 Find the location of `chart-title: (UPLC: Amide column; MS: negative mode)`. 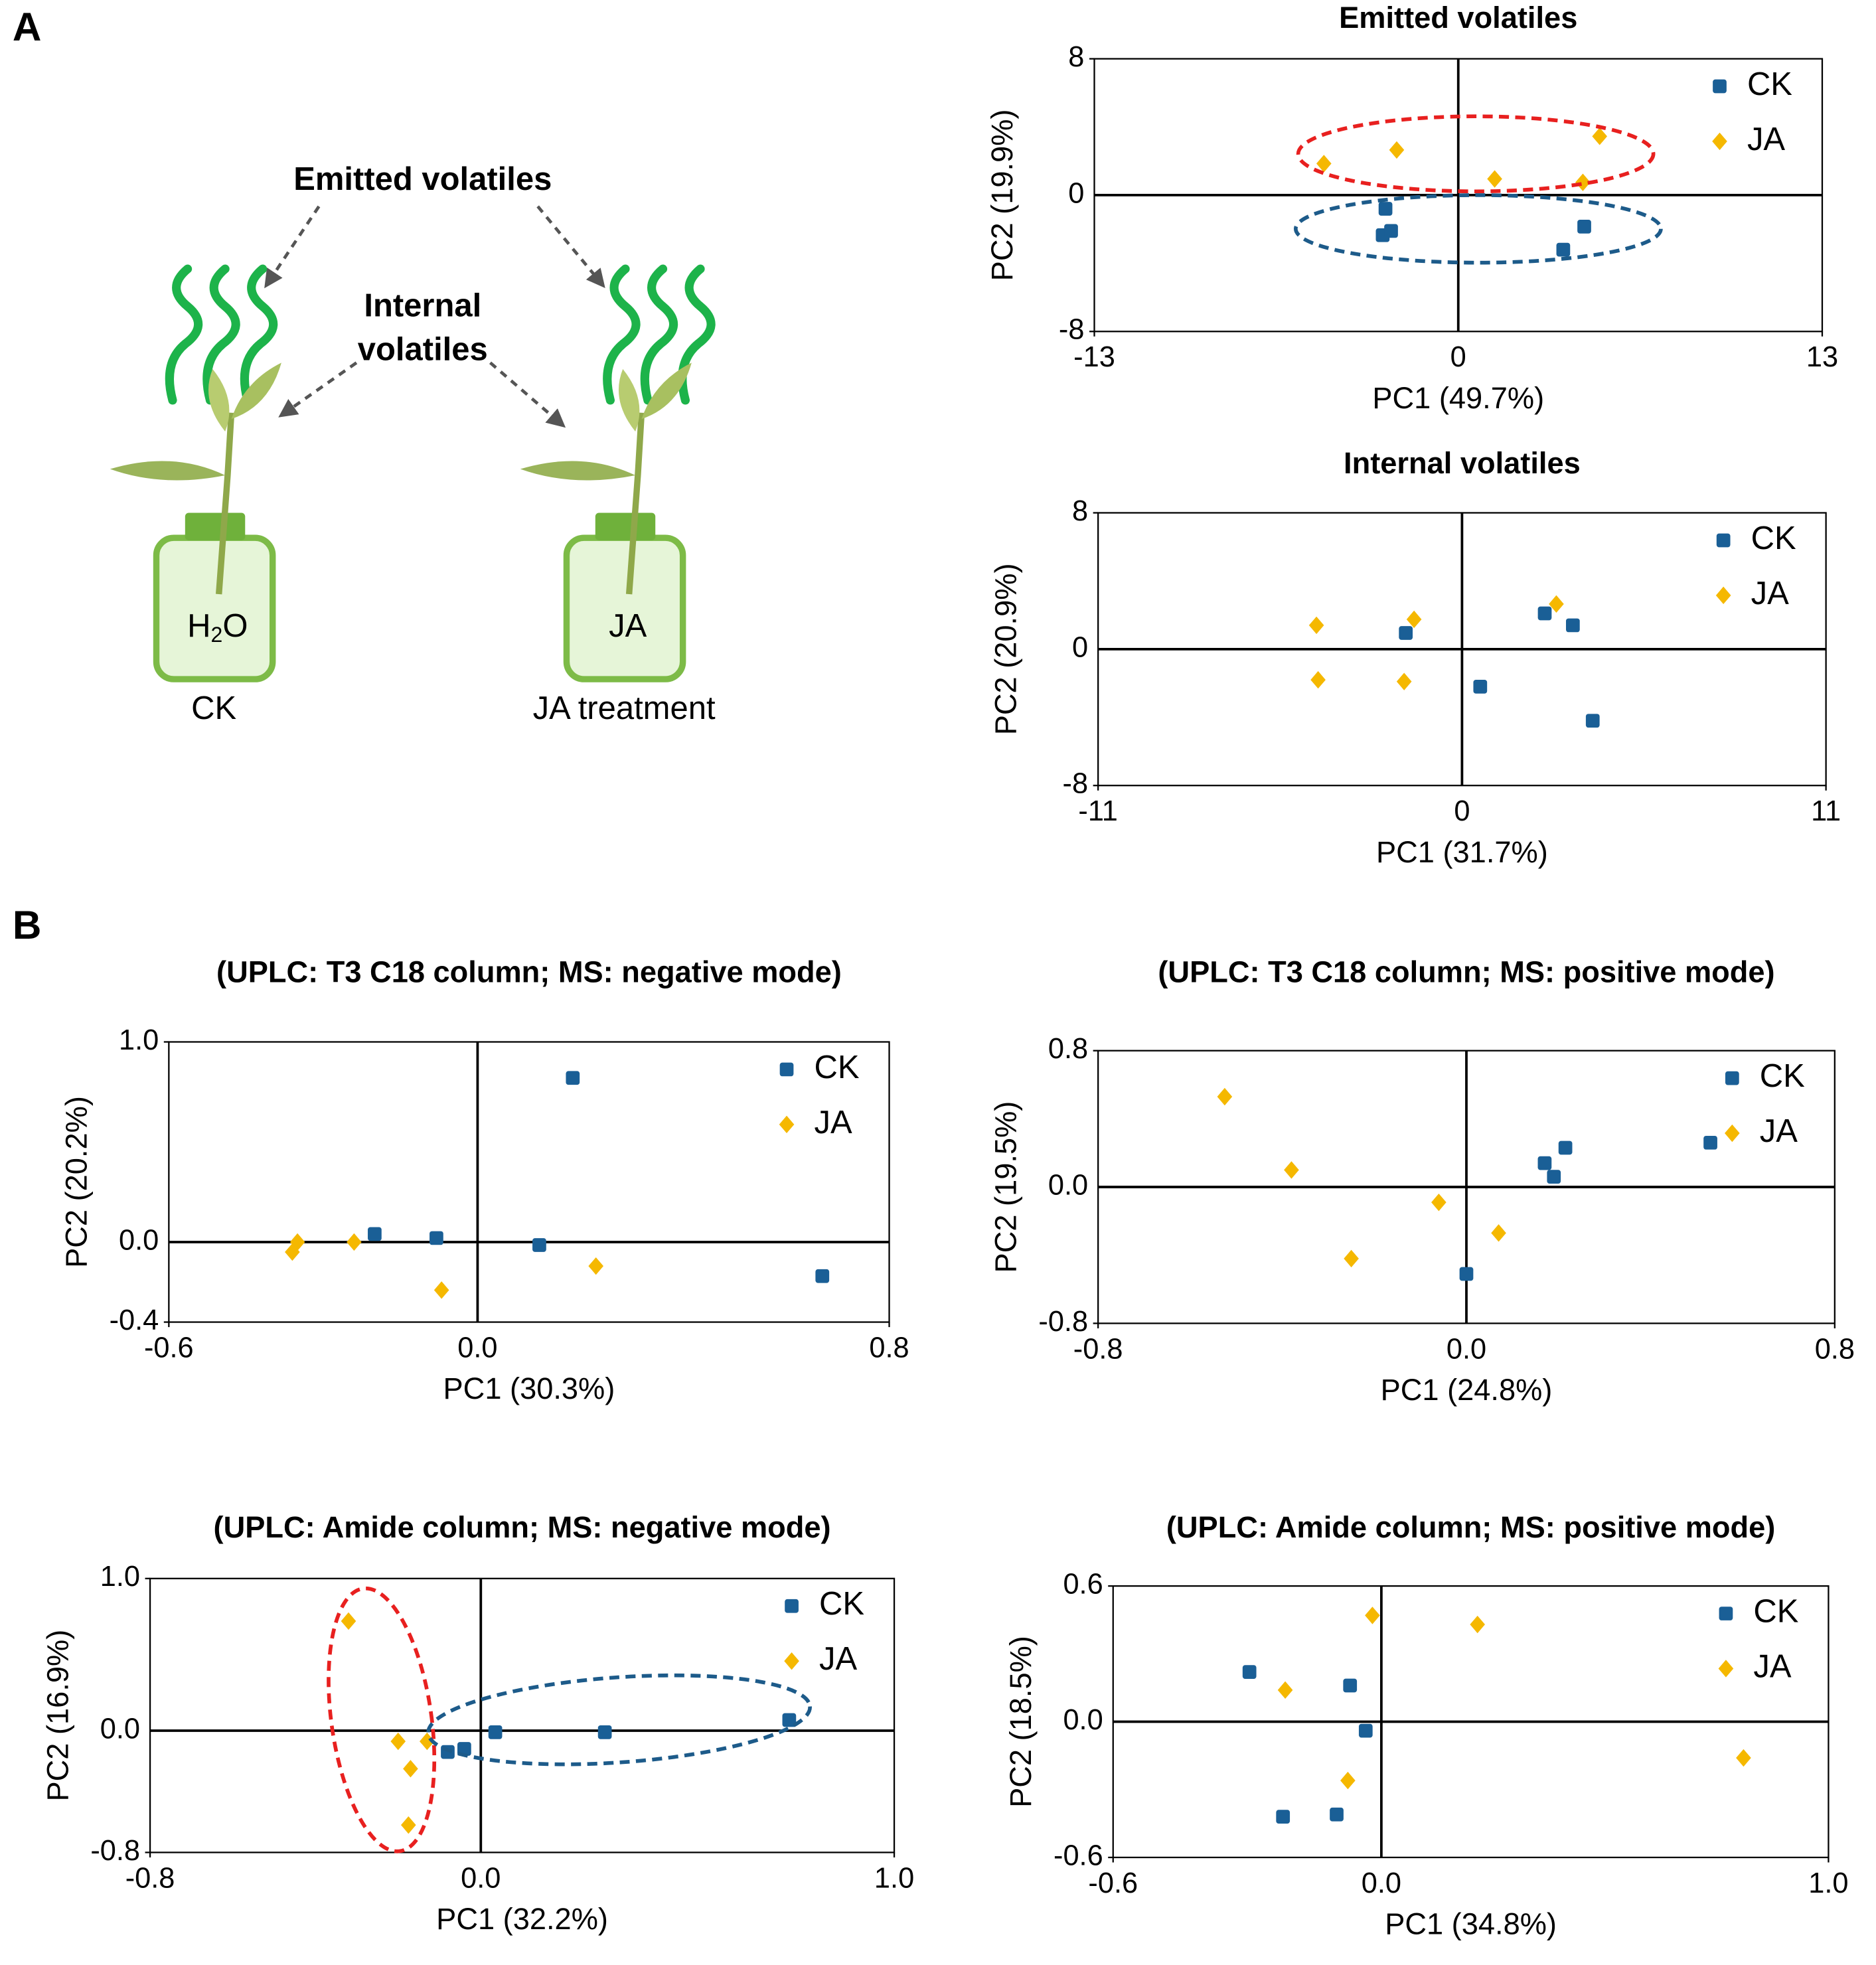

chart-title: (UPLC: Amide column; MS: negative mode) is located at coordinates (522, 1527).